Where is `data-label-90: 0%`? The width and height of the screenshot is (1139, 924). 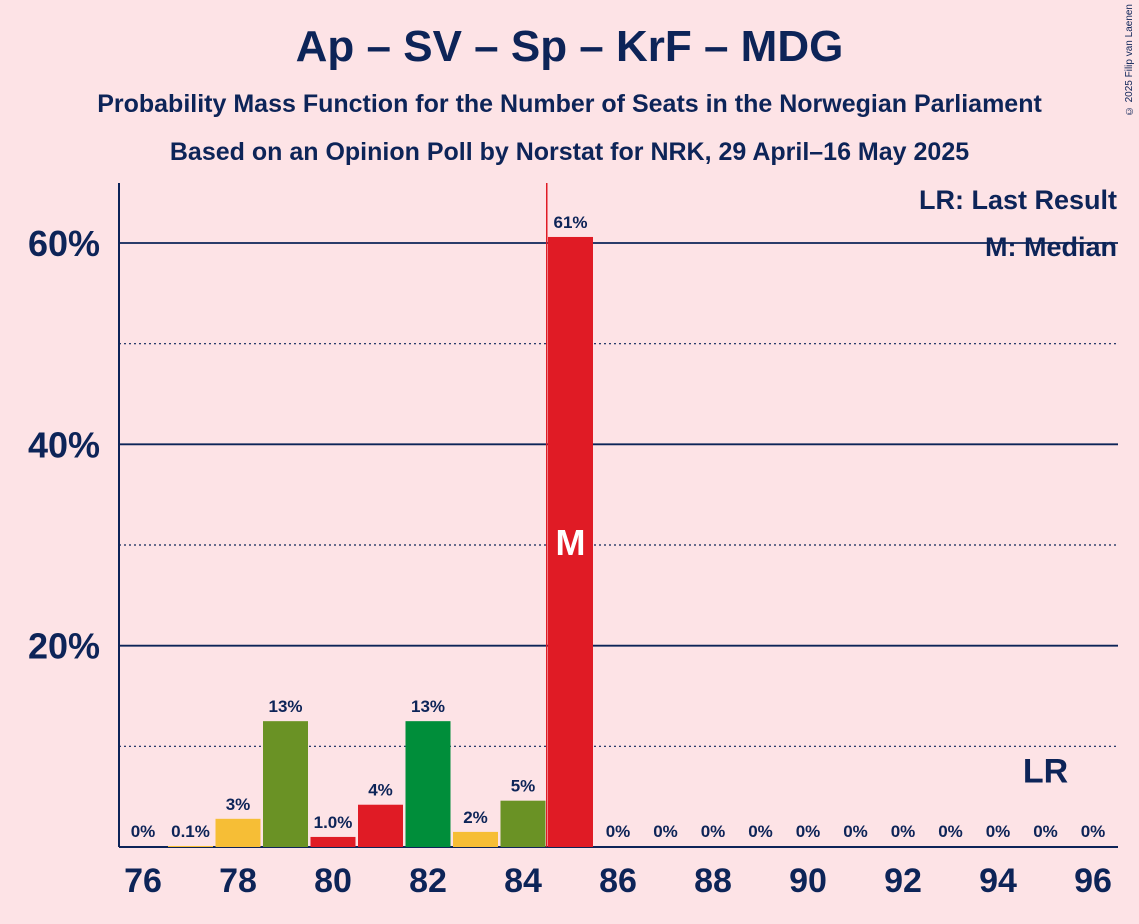
data-label-90: 0% is located at coordinates (808, 831).